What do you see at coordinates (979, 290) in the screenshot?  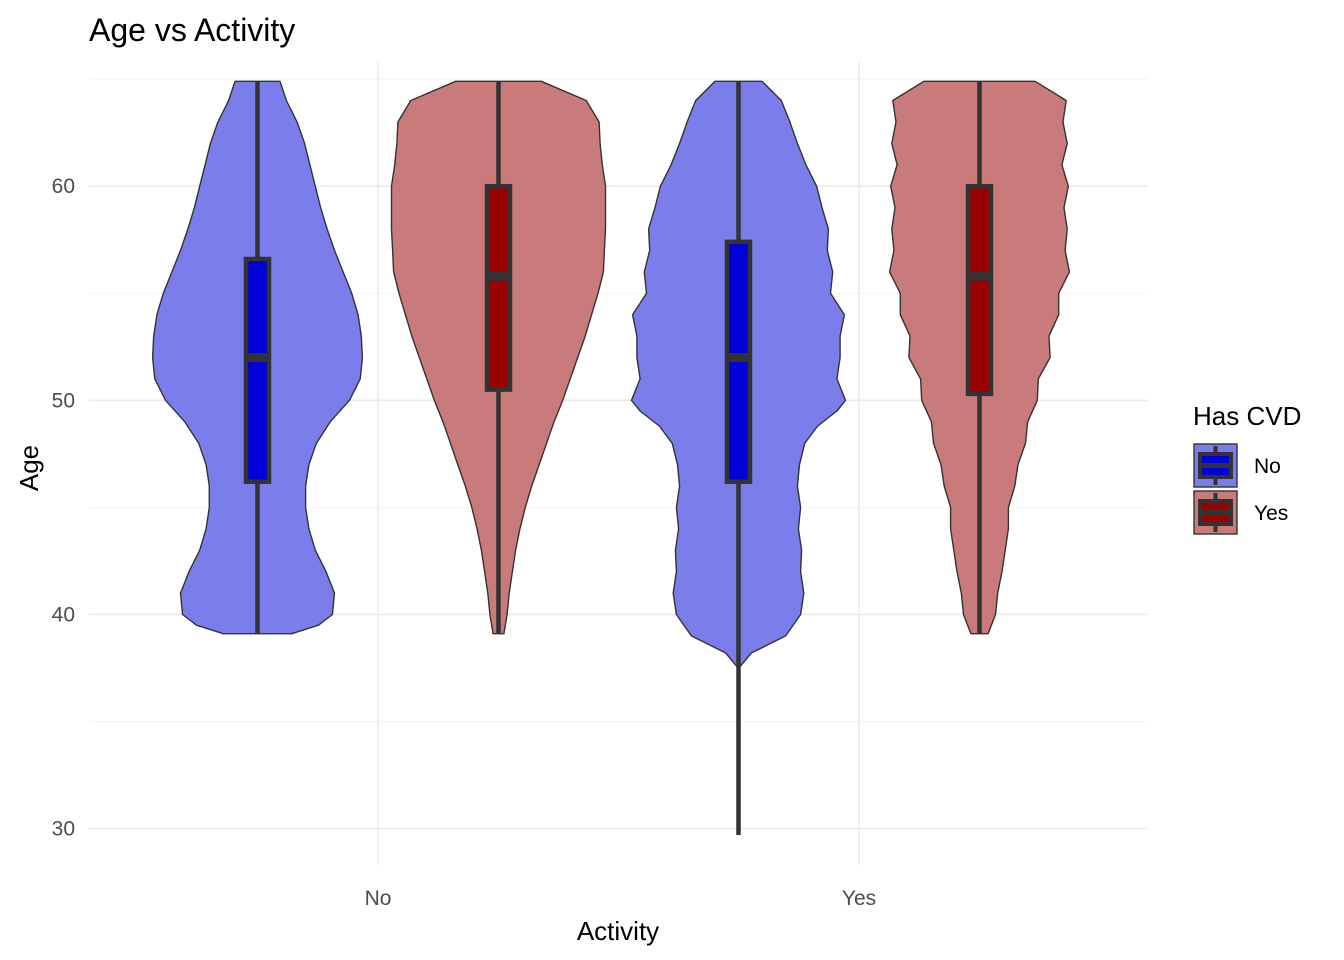 I see `box-series-yes-activity-yes` at bounding box center [979, 290].